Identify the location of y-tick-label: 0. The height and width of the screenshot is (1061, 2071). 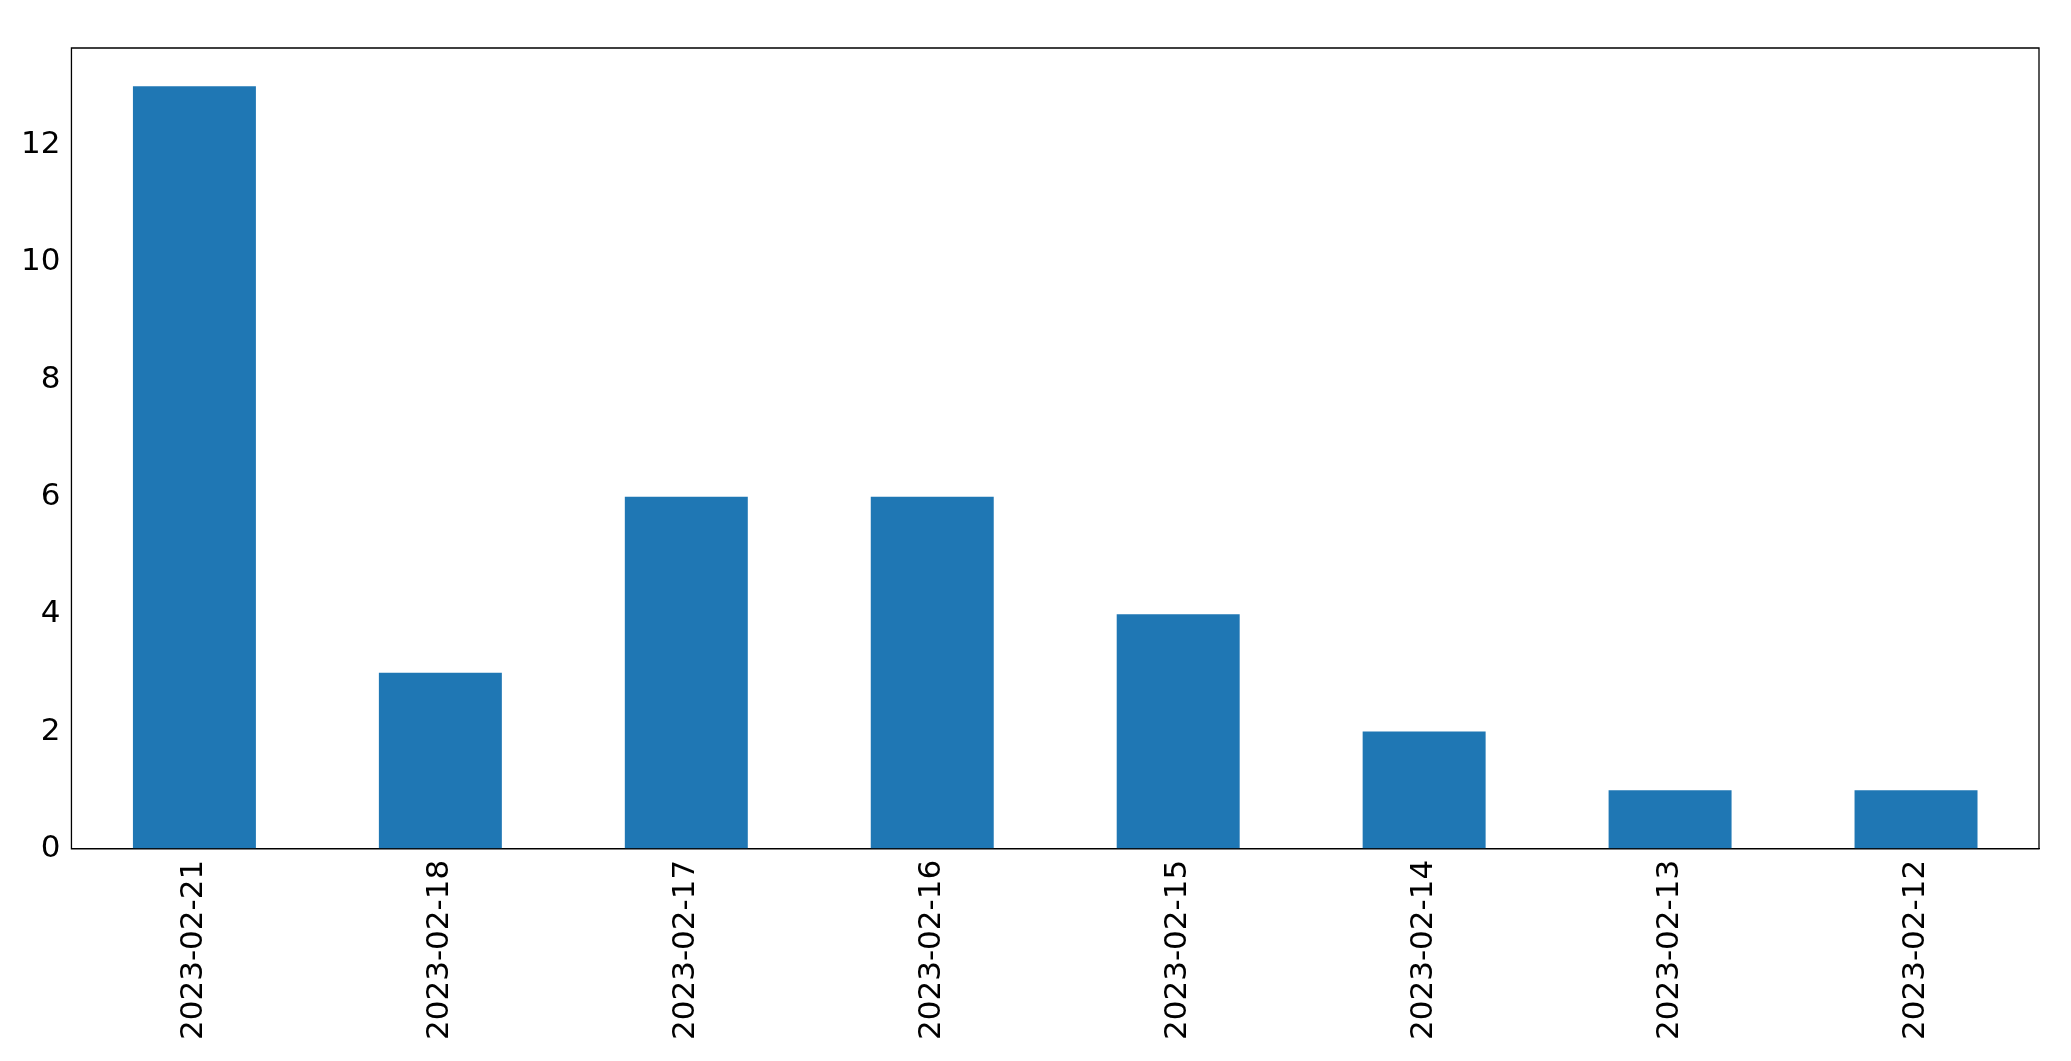
(50, 845).